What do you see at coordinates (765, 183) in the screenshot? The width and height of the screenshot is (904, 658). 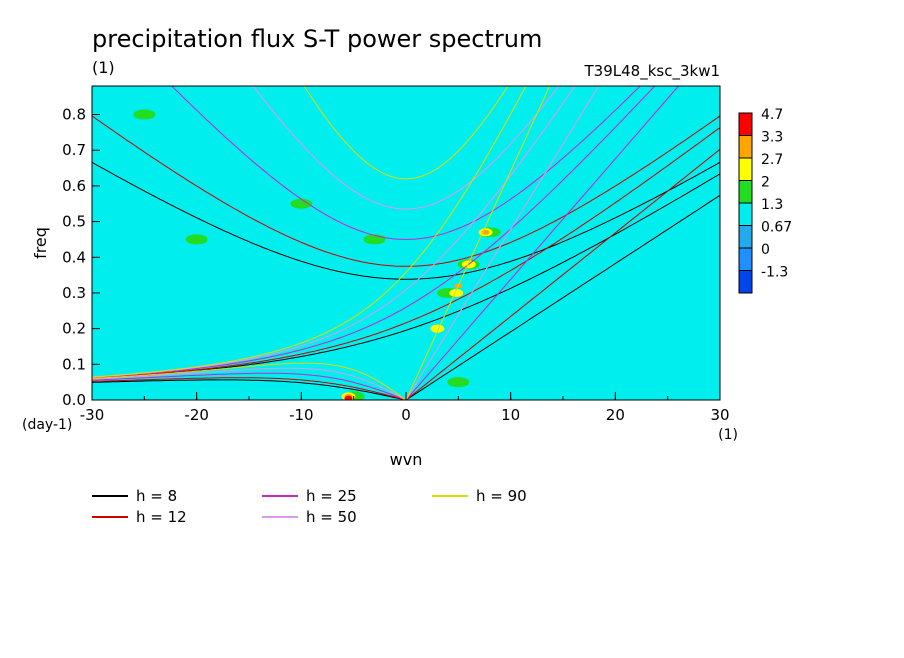 I see `colorbar-label: 2` at bounding box center [765, 183].